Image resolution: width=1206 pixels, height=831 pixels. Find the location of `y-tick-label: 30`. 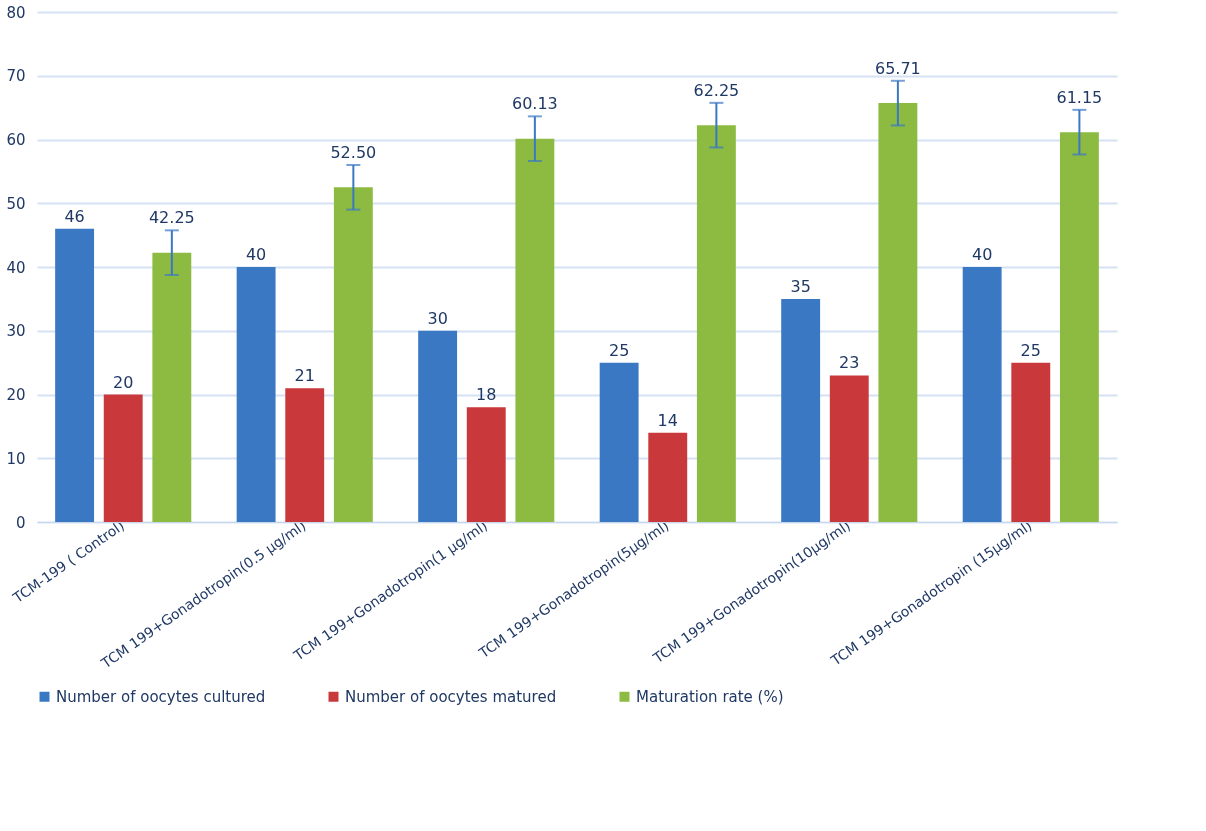

y-tick-label: 30 is located at coordinates (16, 331).